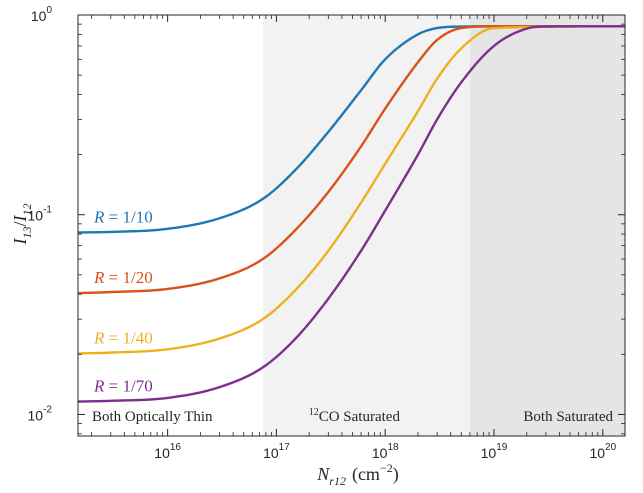 The height and width of the screenshot is (493, 643). I want to click on region-label: Both Optically Thin, so click(152, 417).